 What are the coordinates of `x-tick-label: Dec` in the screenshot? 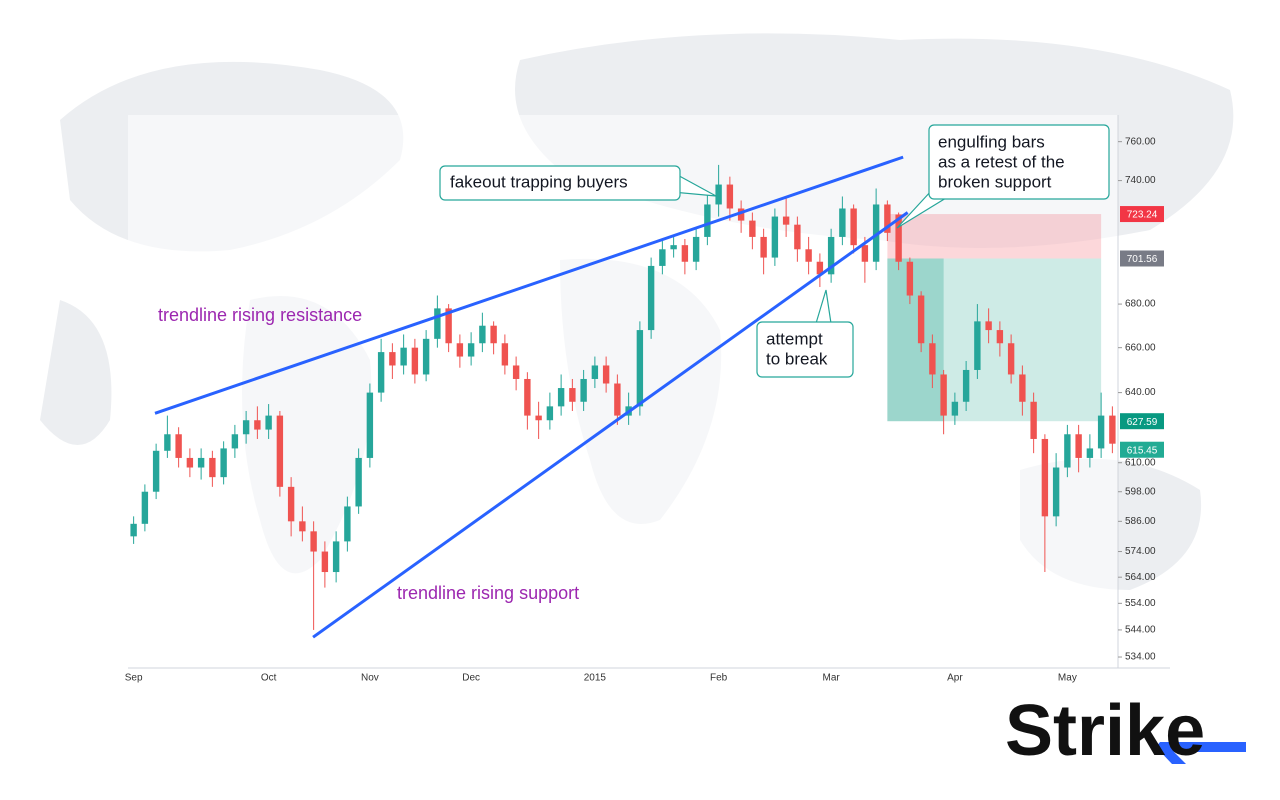 It's located at (471, 678).